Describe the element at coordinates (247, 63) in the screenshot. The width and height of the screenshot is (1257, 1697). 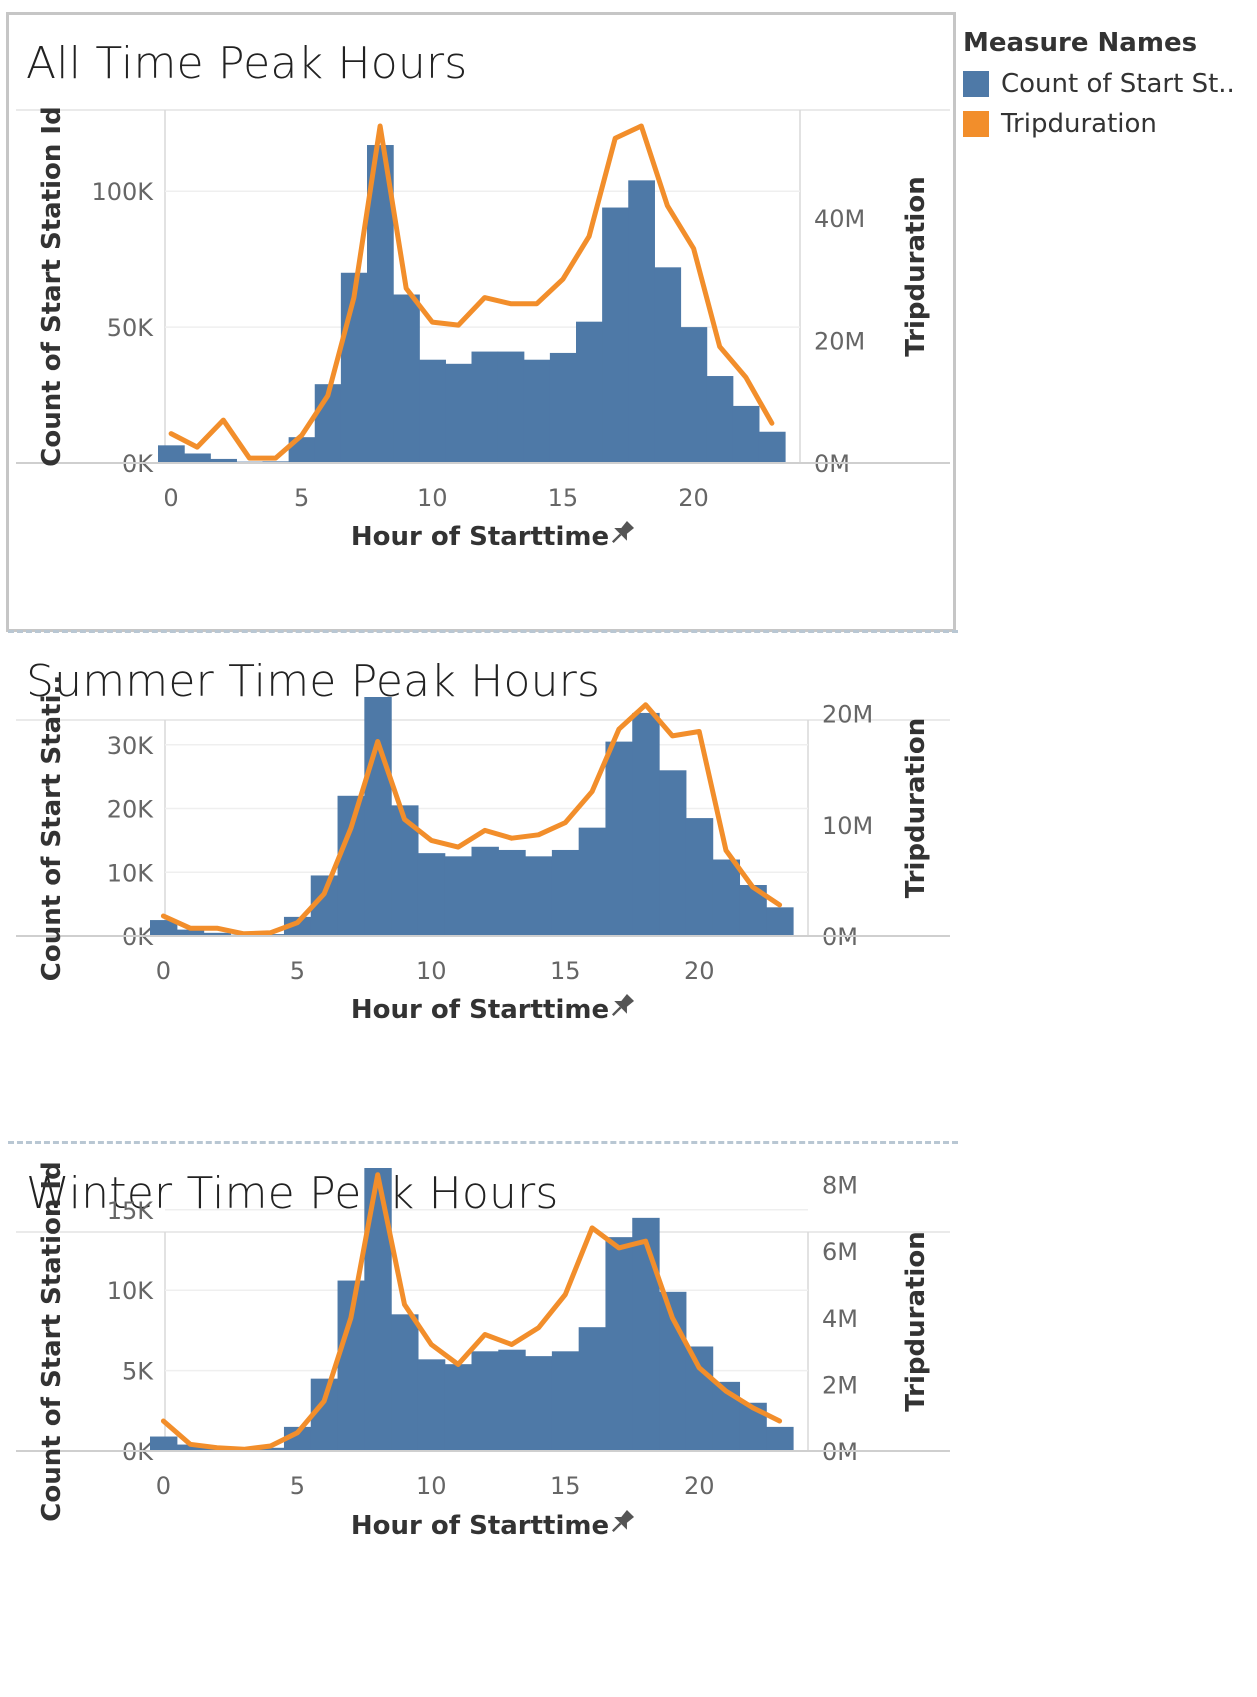
I see `chart-title-all-time: All Time Peak Hours` at that location.